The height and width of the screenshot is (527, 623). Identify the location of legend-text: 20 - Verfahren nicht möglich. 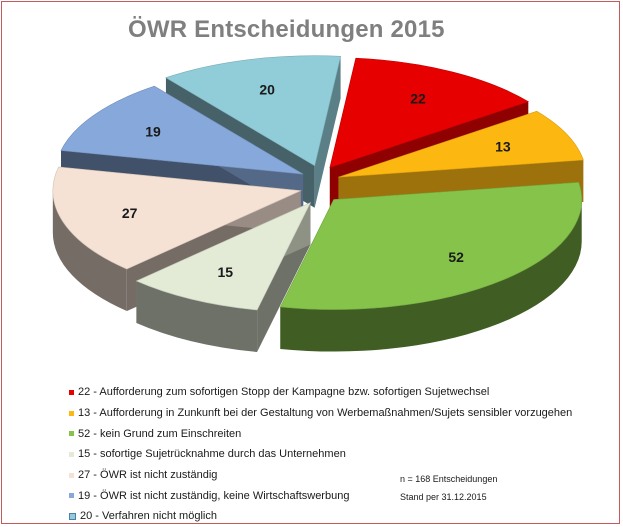
(148, 516).